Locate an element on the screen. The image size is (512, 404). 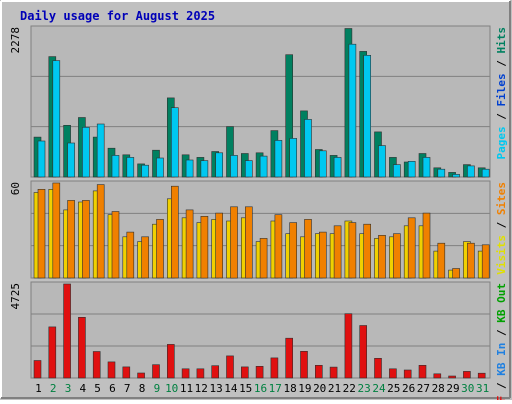
x-tick-label: 13 is located at coordinates (215, 388).